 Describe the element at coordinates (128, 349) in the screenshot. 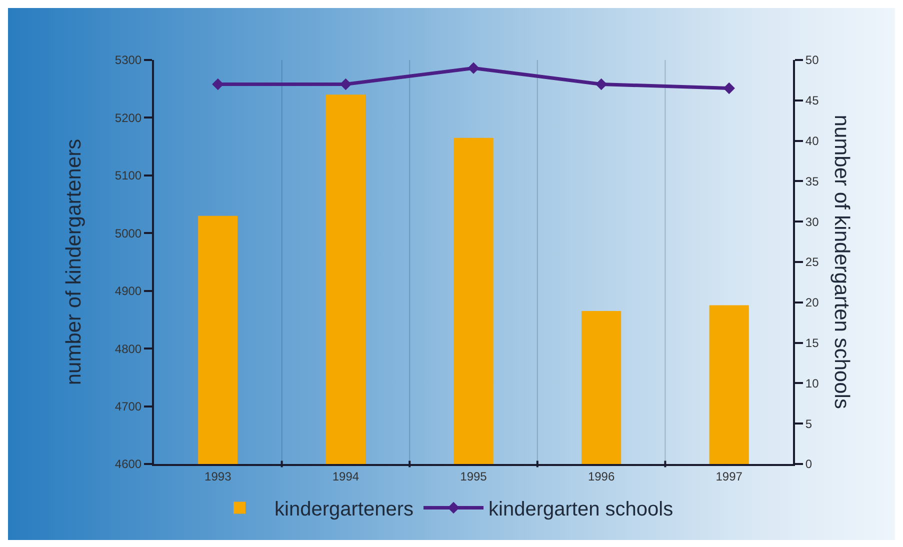

I see `y-tick-label: 4800` at that location.